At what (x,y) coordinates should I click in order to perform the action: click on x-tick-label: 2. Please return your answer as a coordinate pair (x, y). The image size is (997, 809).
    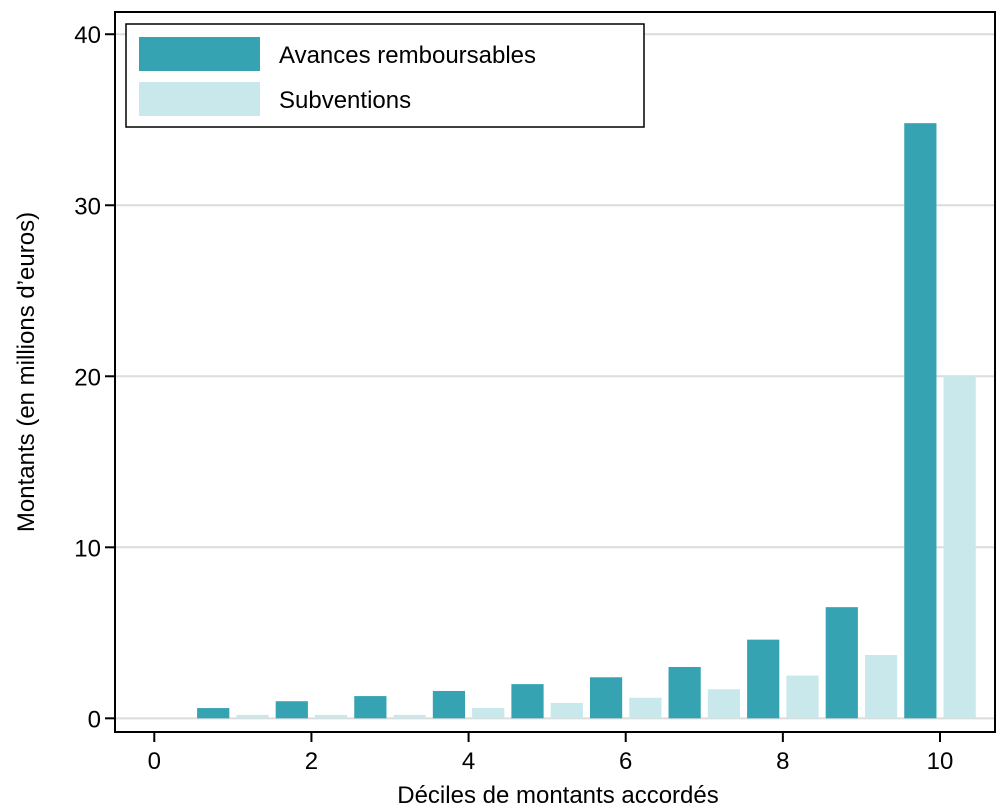
    Looking at the image, I should click on (311, 761).